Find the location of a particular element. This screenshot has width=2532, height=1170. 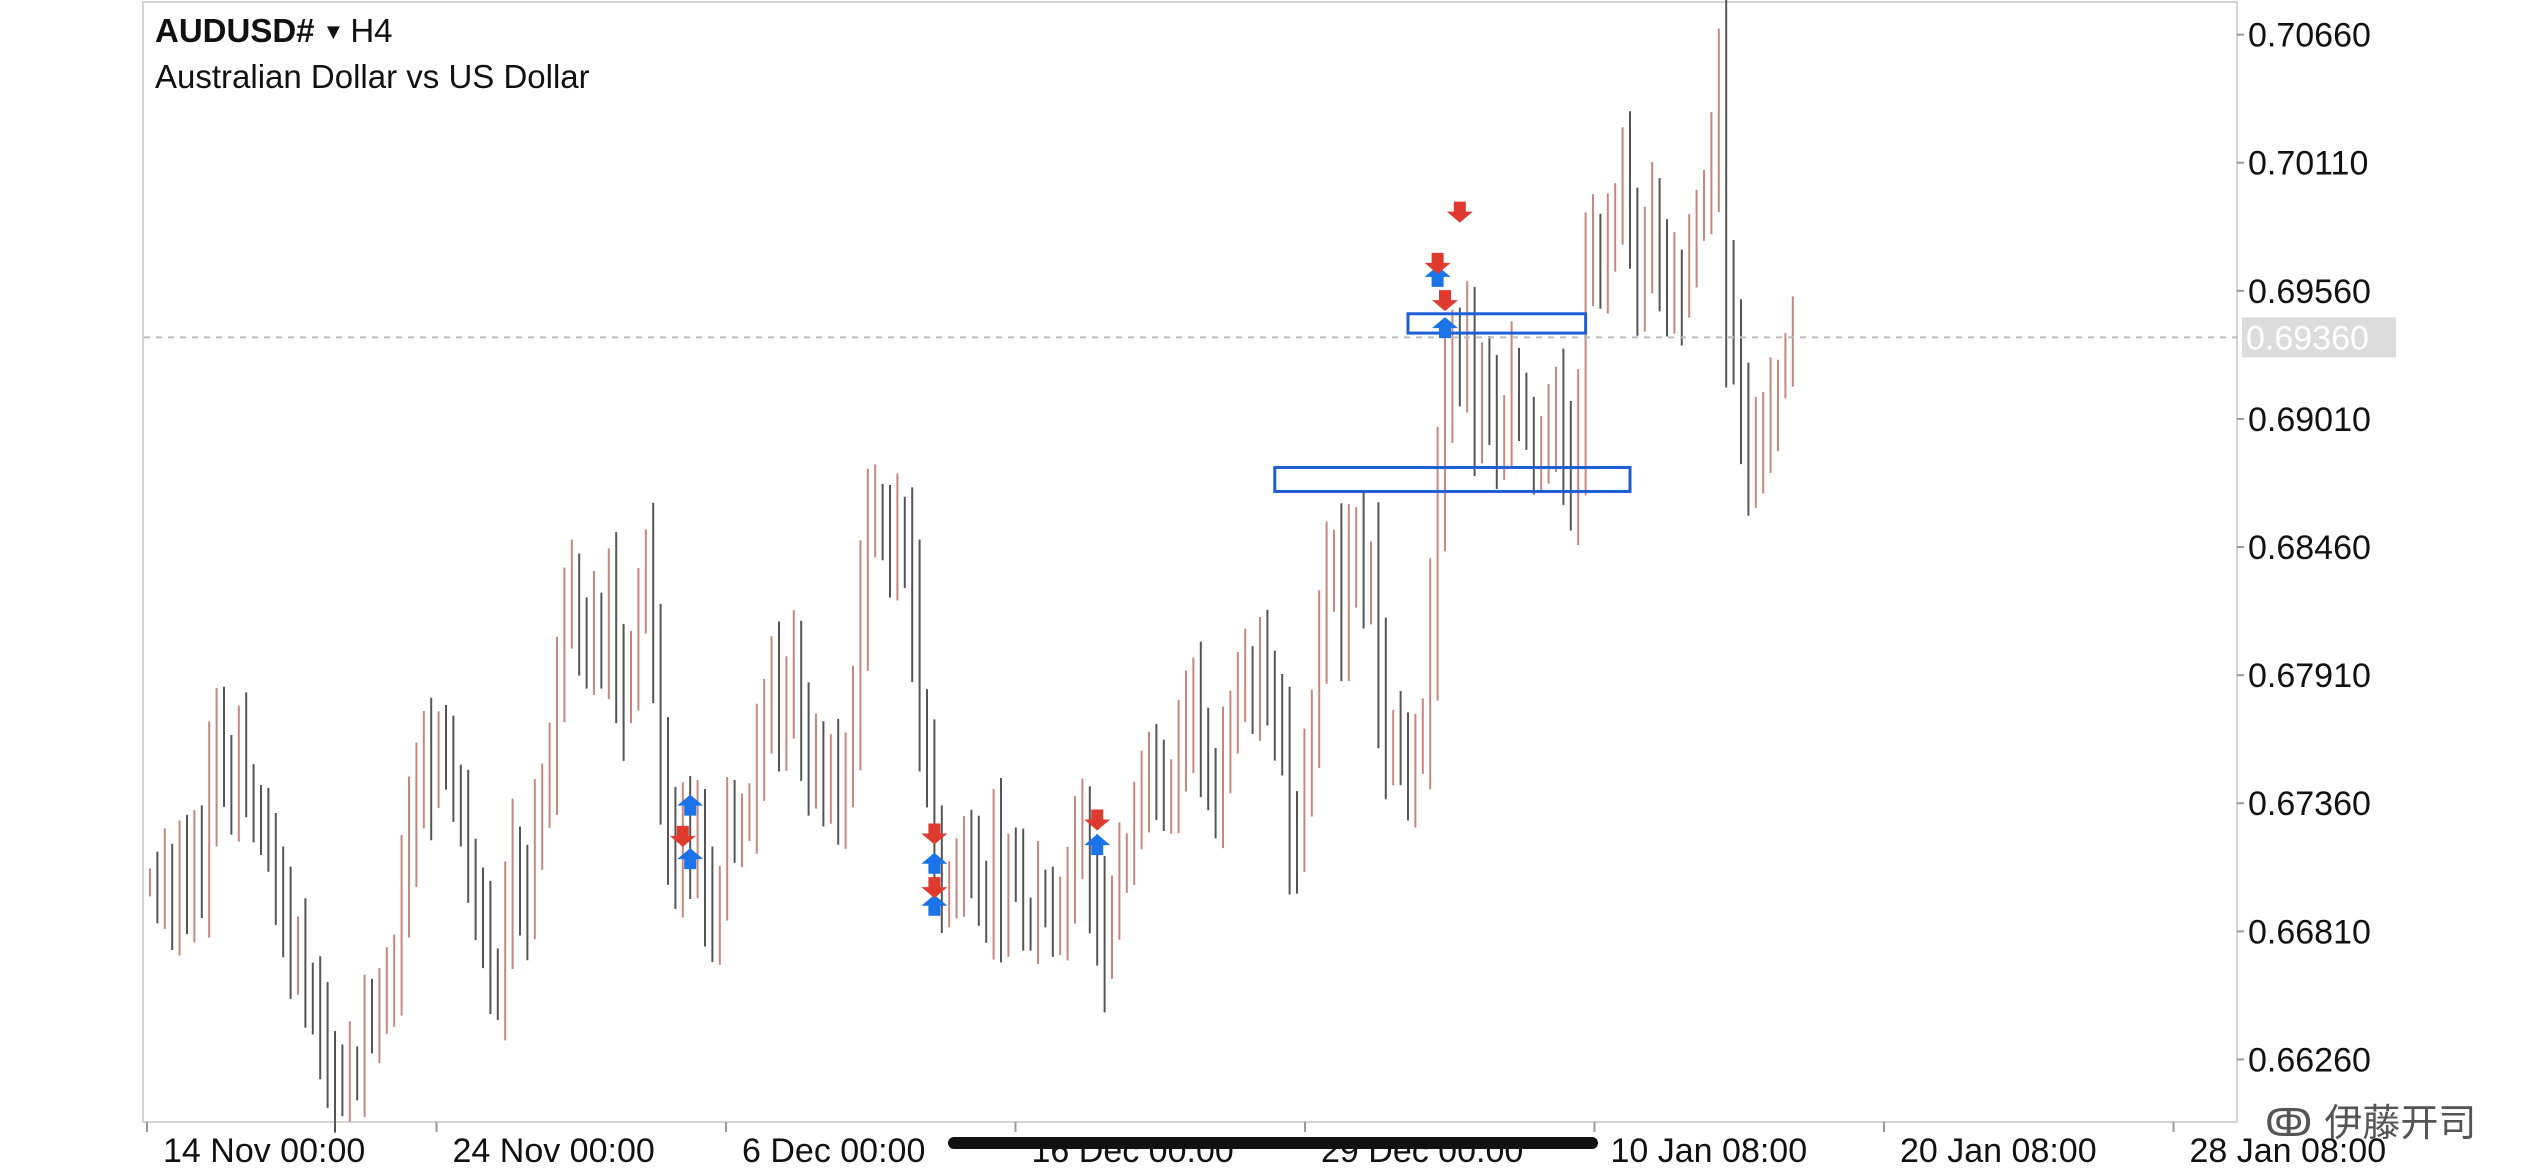

y-tick-label: 0.66260 is located at coordinates (2309, 1060).